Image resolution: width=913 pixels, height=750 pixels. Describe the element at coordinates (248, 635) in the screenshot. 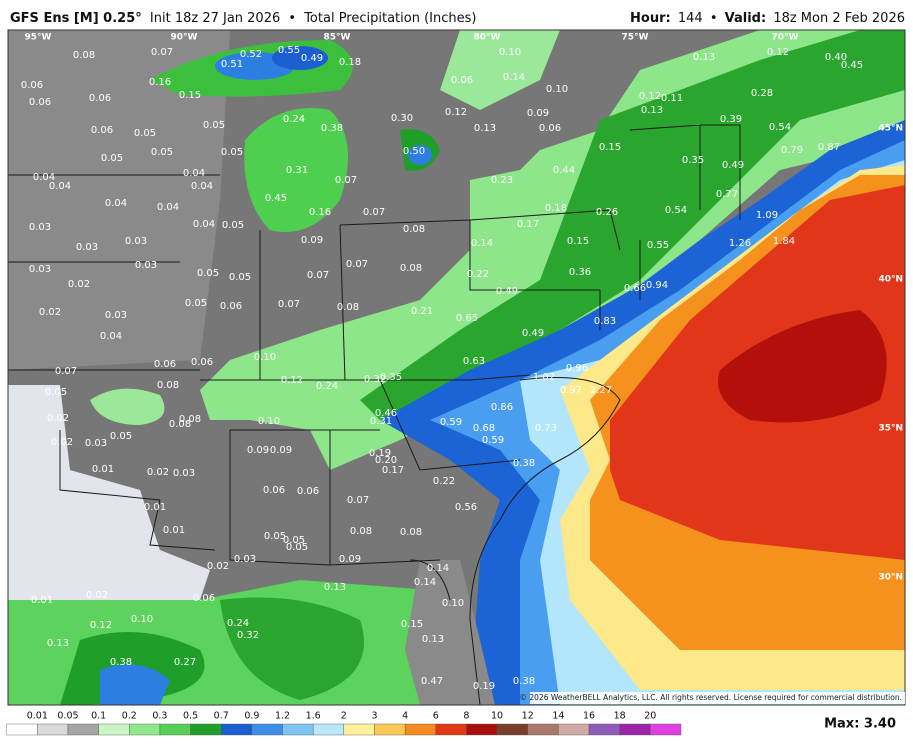

I see `precip-value: 0.32` at that location.